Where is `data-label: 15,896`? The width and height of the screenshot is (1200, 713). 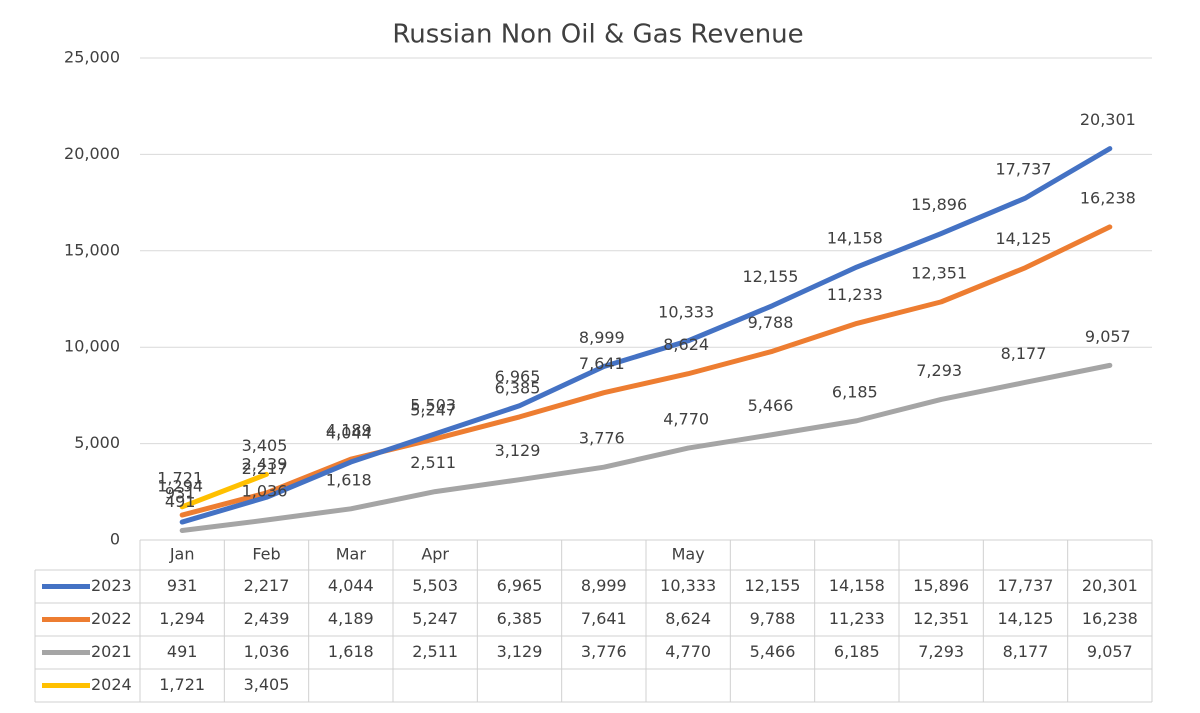
data-label: 15,896 is located at coordinates (939, 204).